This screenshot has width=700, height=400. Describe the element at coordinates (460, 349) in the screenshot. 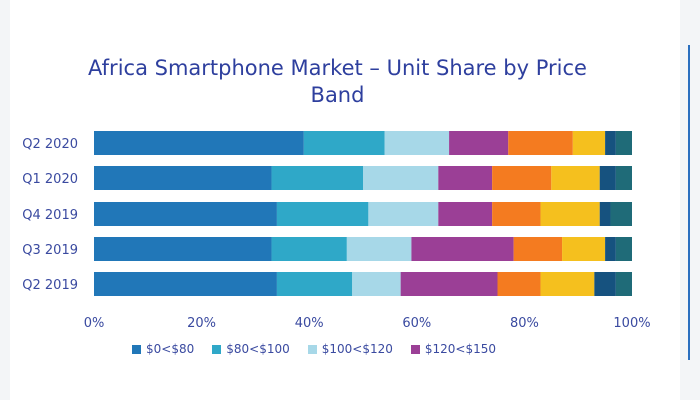

I see `legend-label: $120<$150` at that location.